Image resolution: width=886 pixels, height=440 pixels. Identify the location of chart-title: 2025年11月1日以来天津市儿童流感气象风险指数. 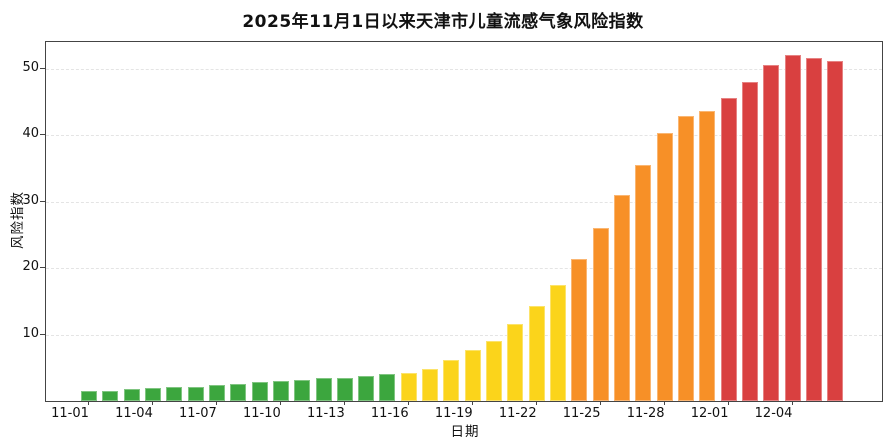
(443, 22).